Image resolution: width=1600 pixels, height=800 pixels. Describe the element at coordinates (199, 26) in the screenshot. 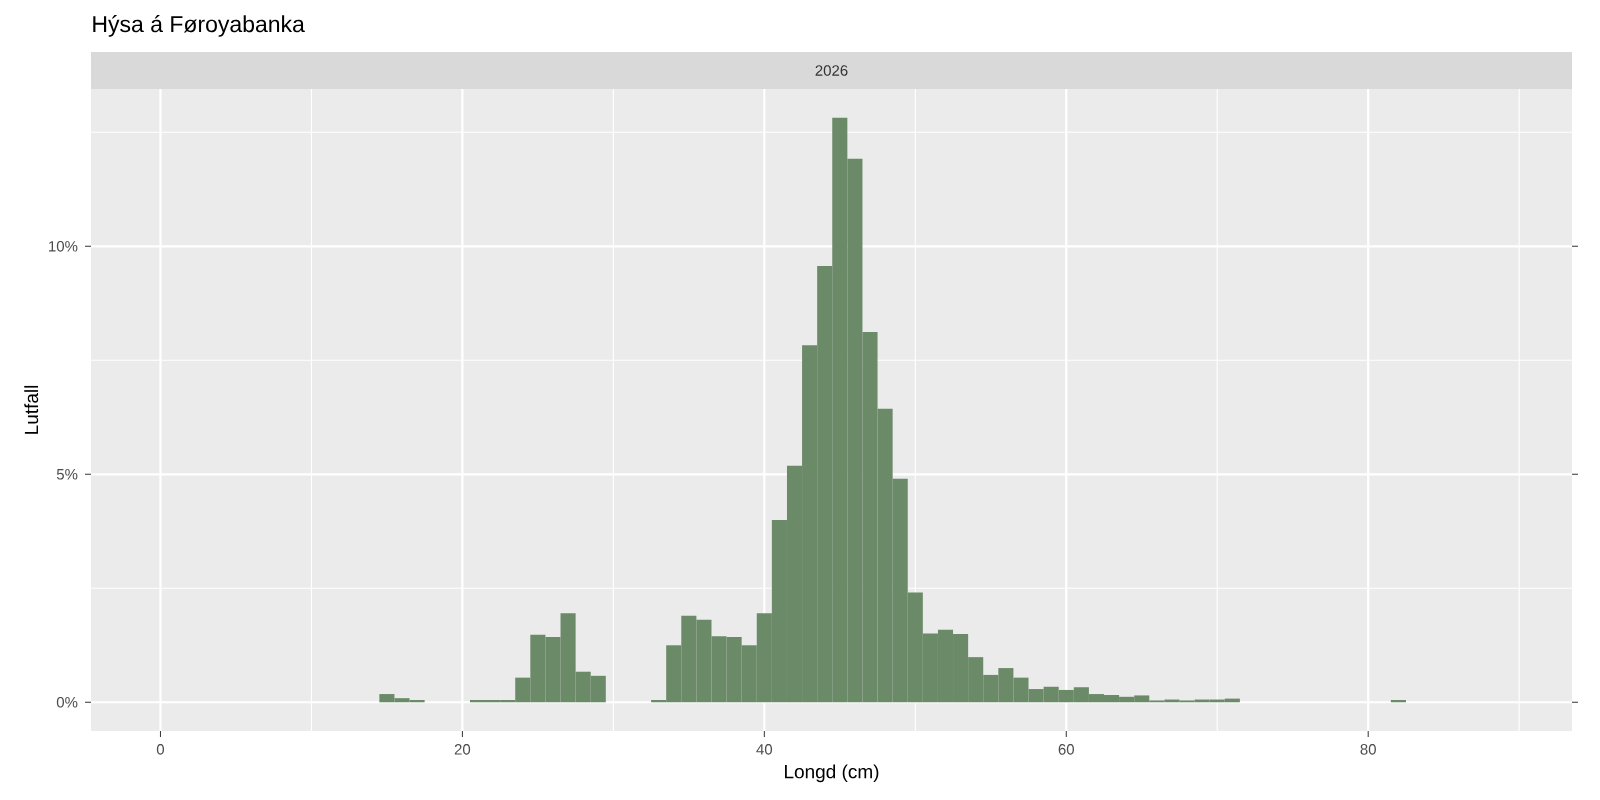

I see `chart-title: Hýsa á Føroyabanka` at that location.